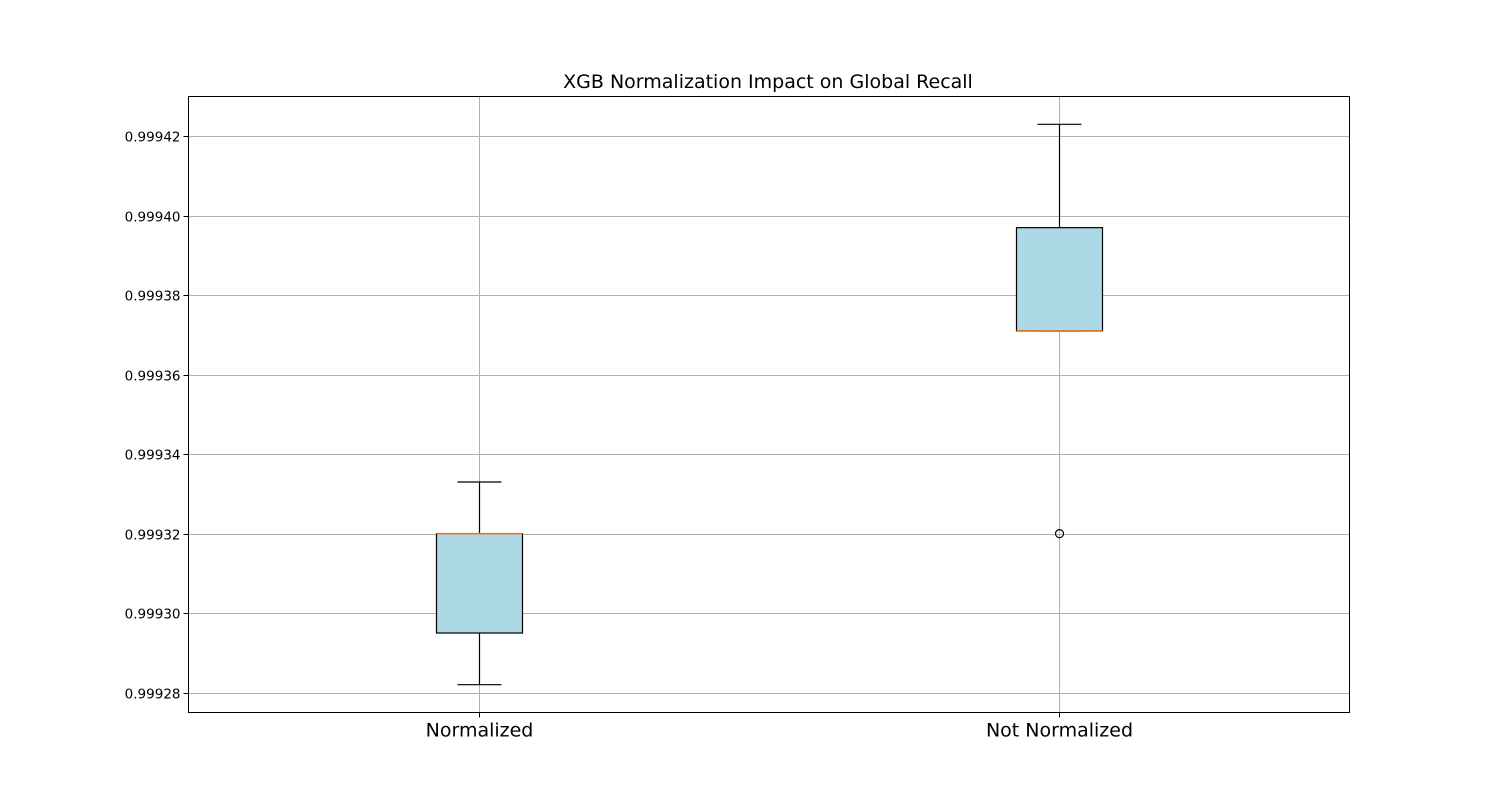 The image size is (1500, 800). What do you see at coordinates (153, 615) in the screenshot?
I see `y-tick-label: 0.99930` at bounding box center [153, 615].